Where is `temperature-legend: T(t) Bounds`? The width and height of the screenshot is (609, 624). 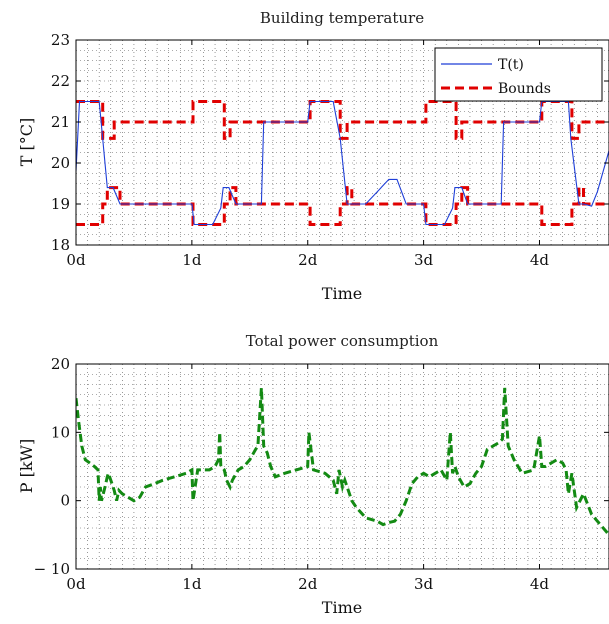
temperature-legend: T(t) Bounds is located at coordinates (518, 74).